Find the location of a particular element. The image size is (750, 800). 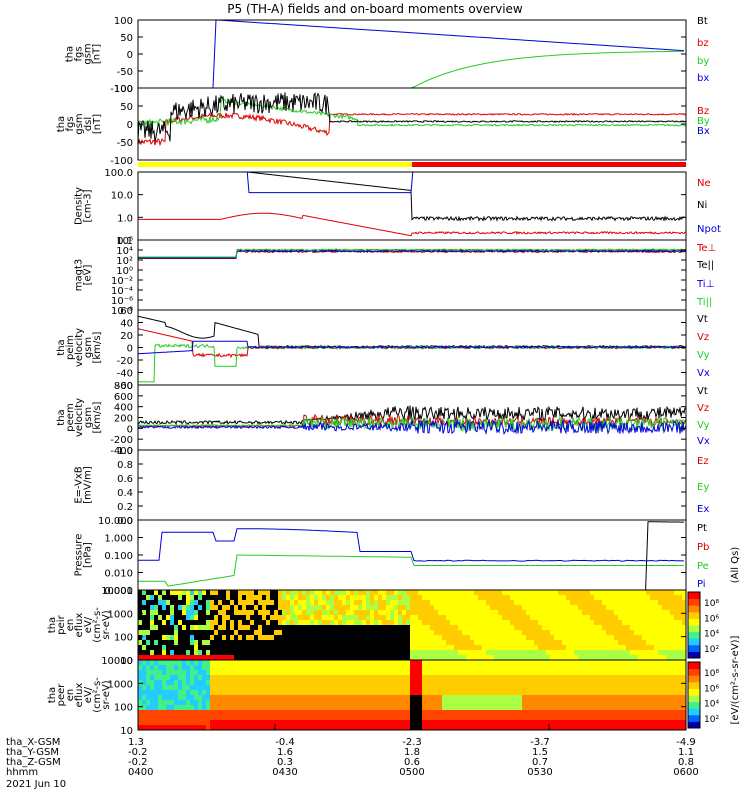

legend-Vx: Vx is located at coordinates (703, 373).